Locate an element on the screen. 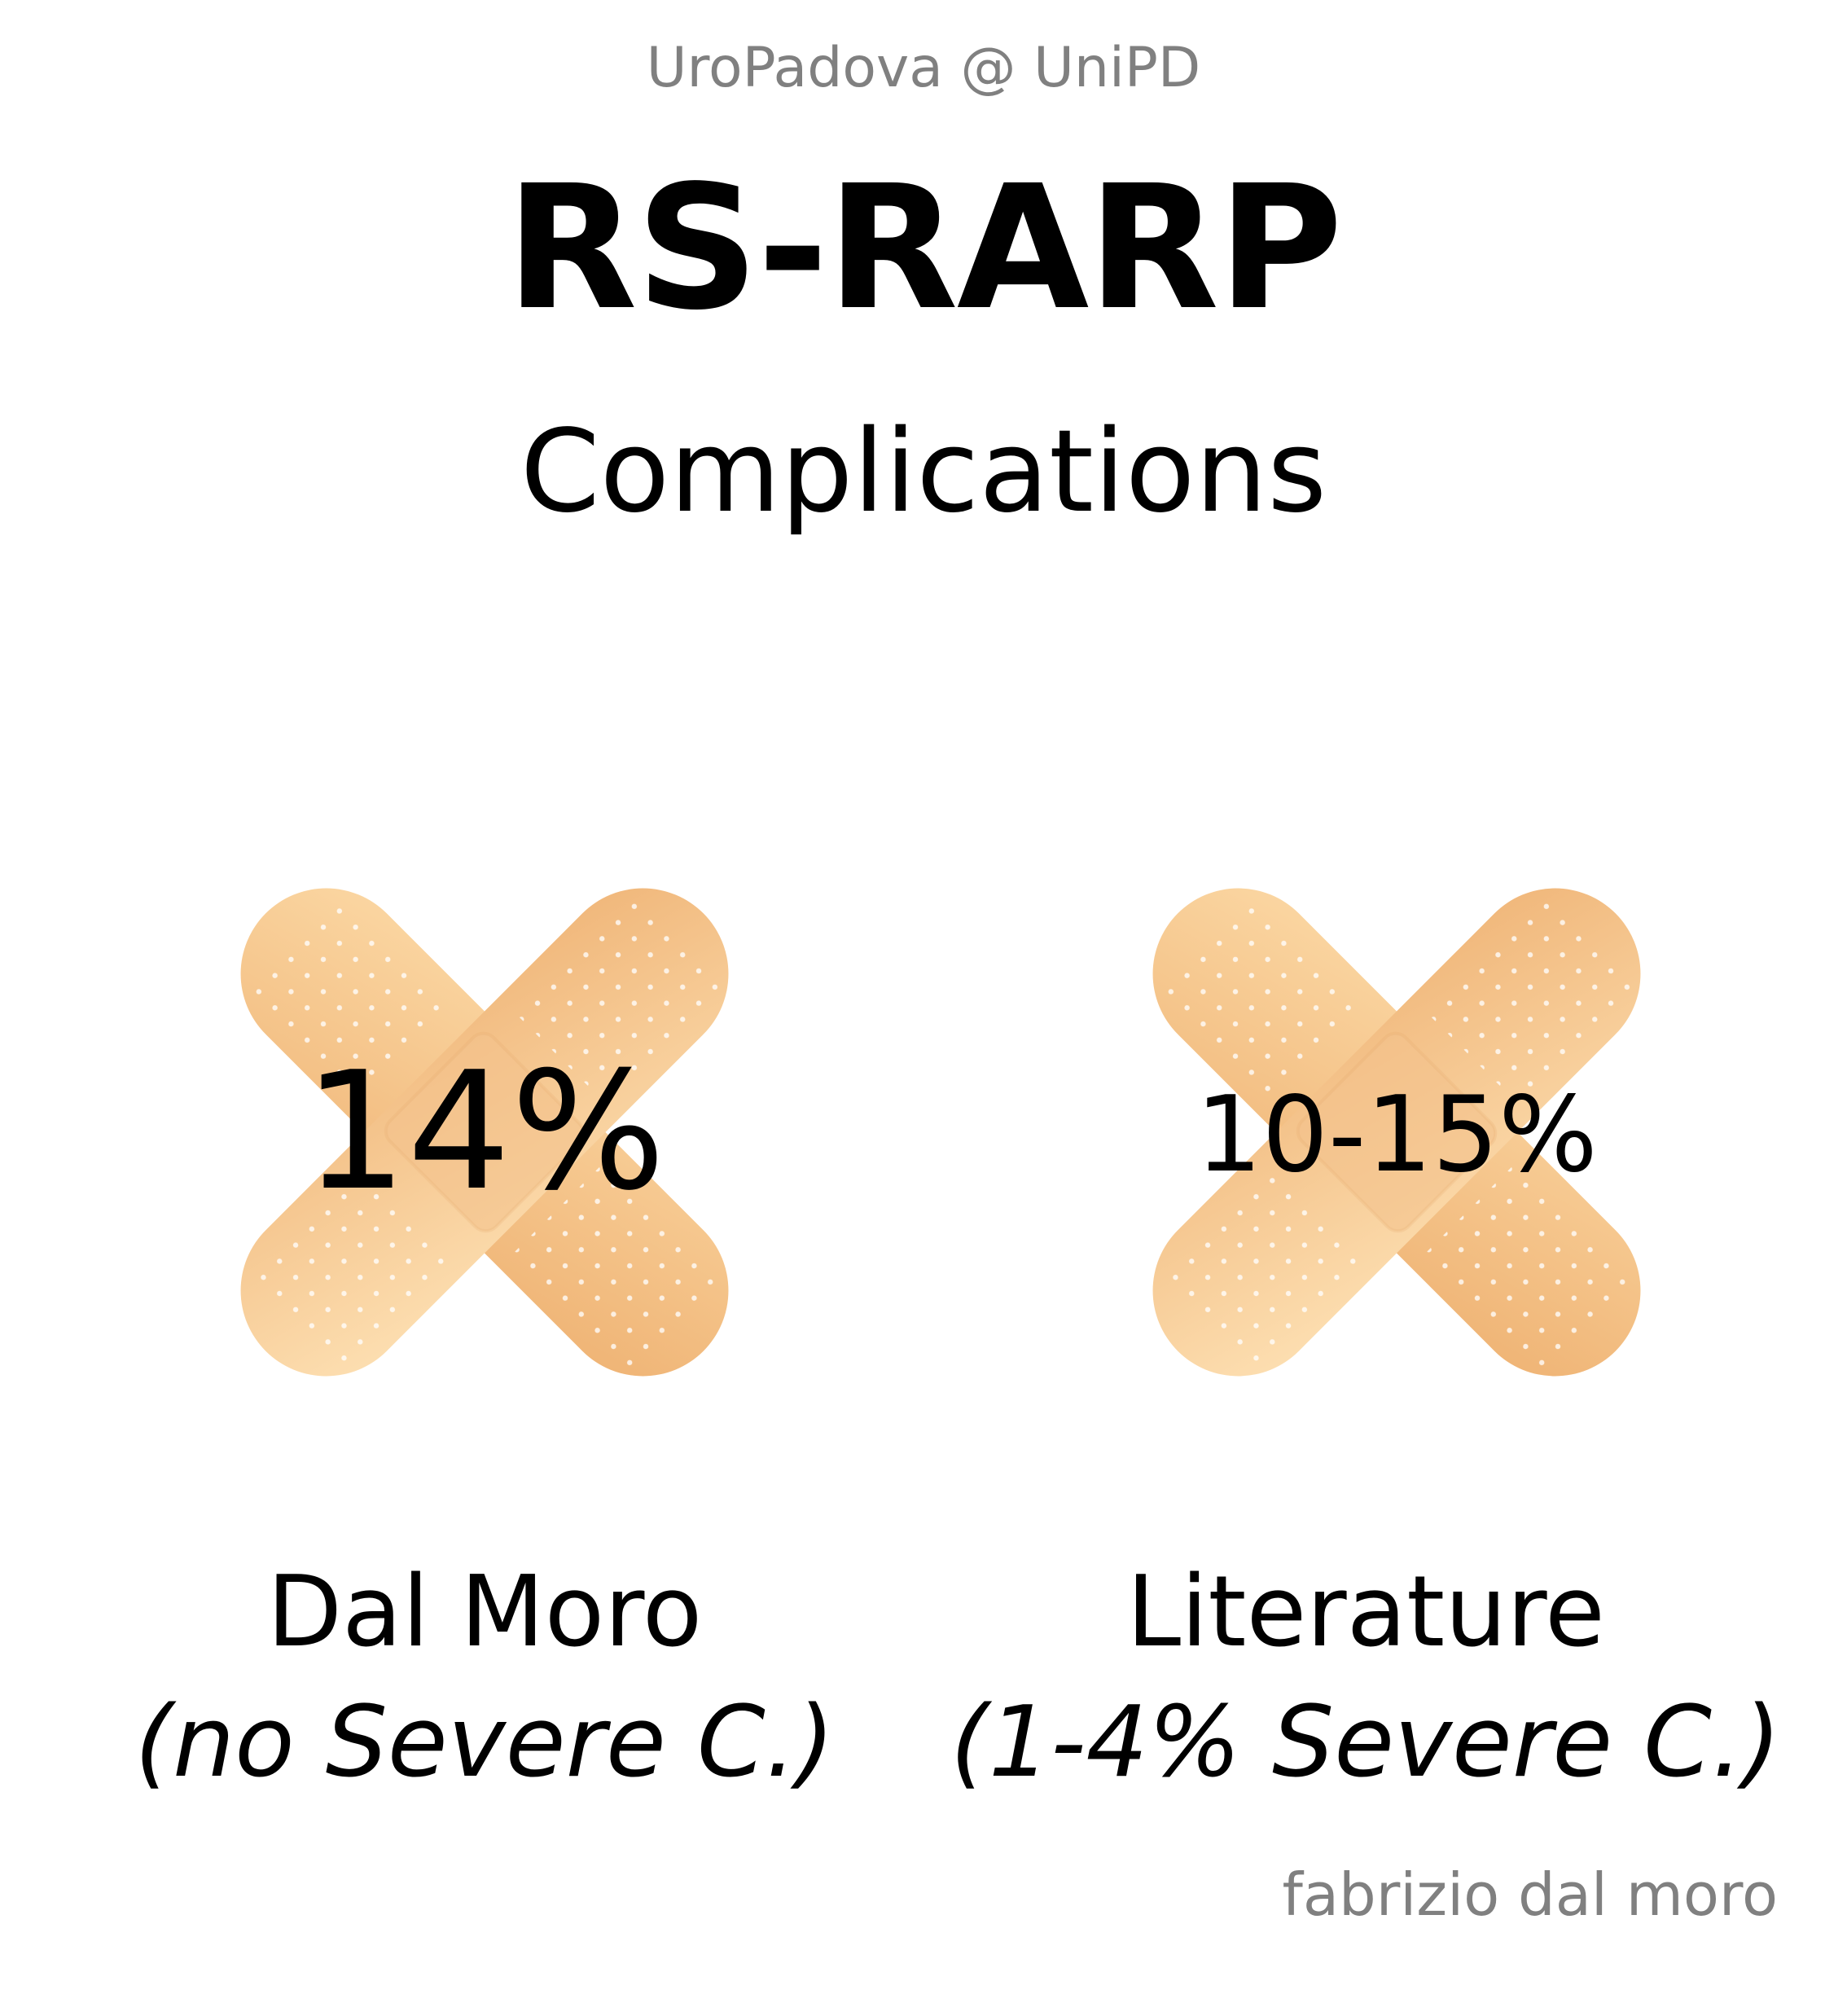 This screenshot has height=2016, width=1847. header-org: UroPadova @ UniPD is located at coordinates (923, 68).